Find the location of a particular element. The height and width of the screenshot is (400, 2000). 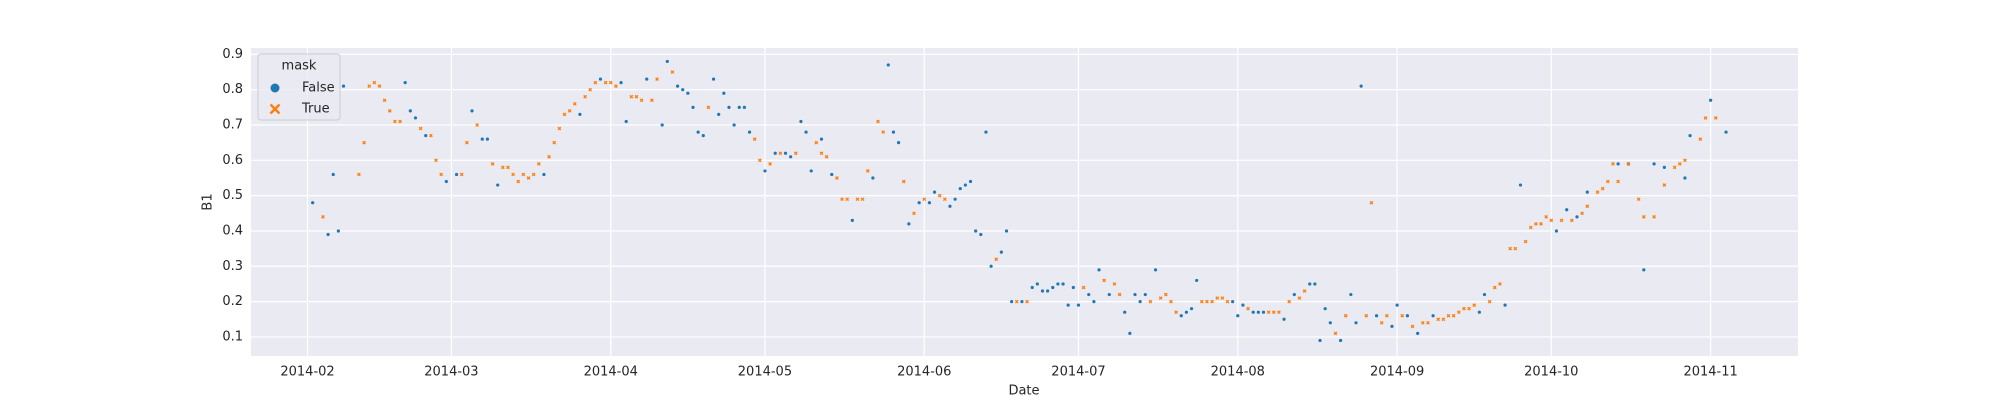

y-axis-label: B1 is located at coordinates (208, 201).